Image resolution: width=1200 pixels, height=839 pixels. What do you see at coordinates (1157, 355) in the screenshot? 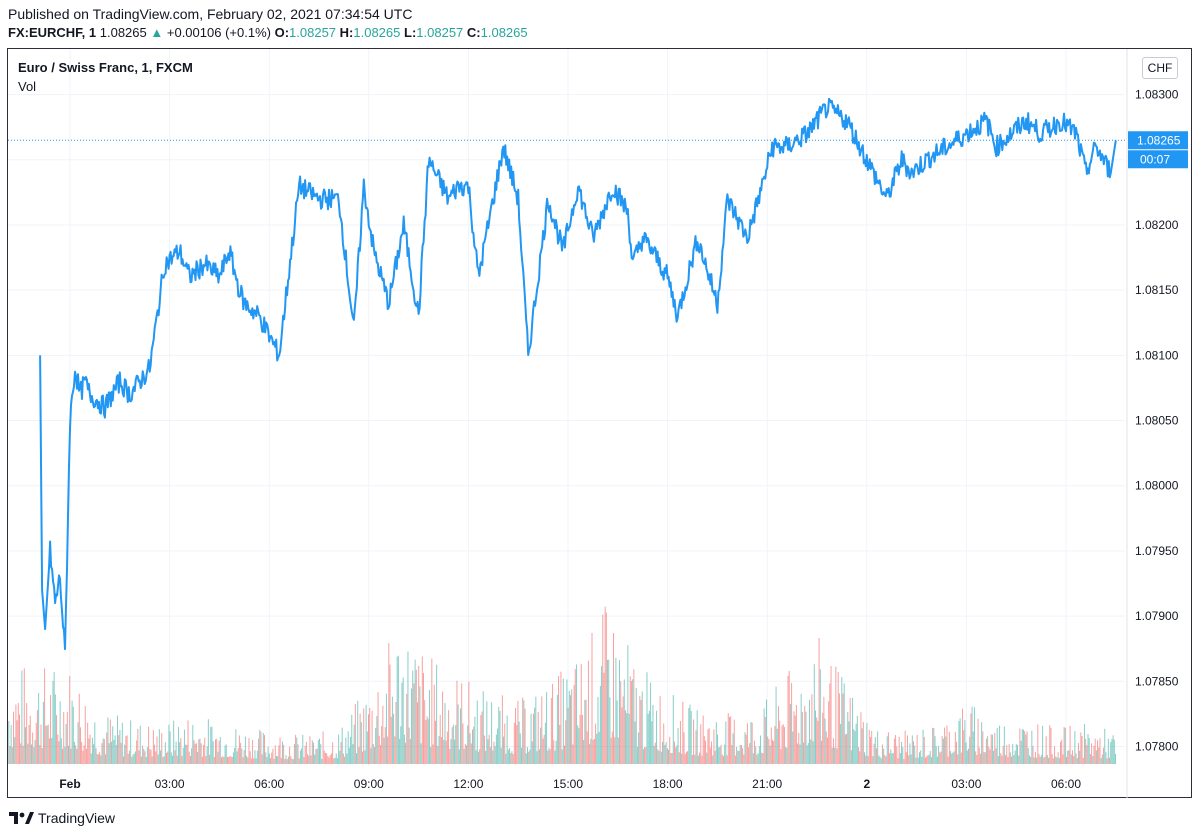
I see `y-tick-label: 1.08100` at bounding box center [1157, 355].